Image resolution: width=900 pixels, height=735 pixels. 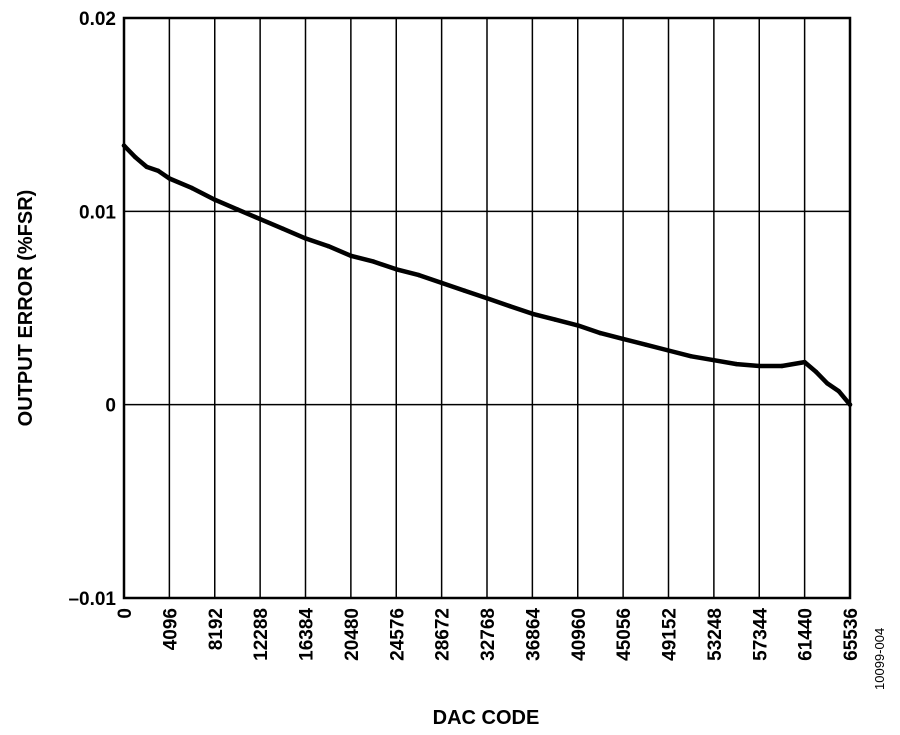 What do you see at coordinates (715, 634) in the screenshot?
I see `x-tick-label: 53248` at bounding box center [715, 634].